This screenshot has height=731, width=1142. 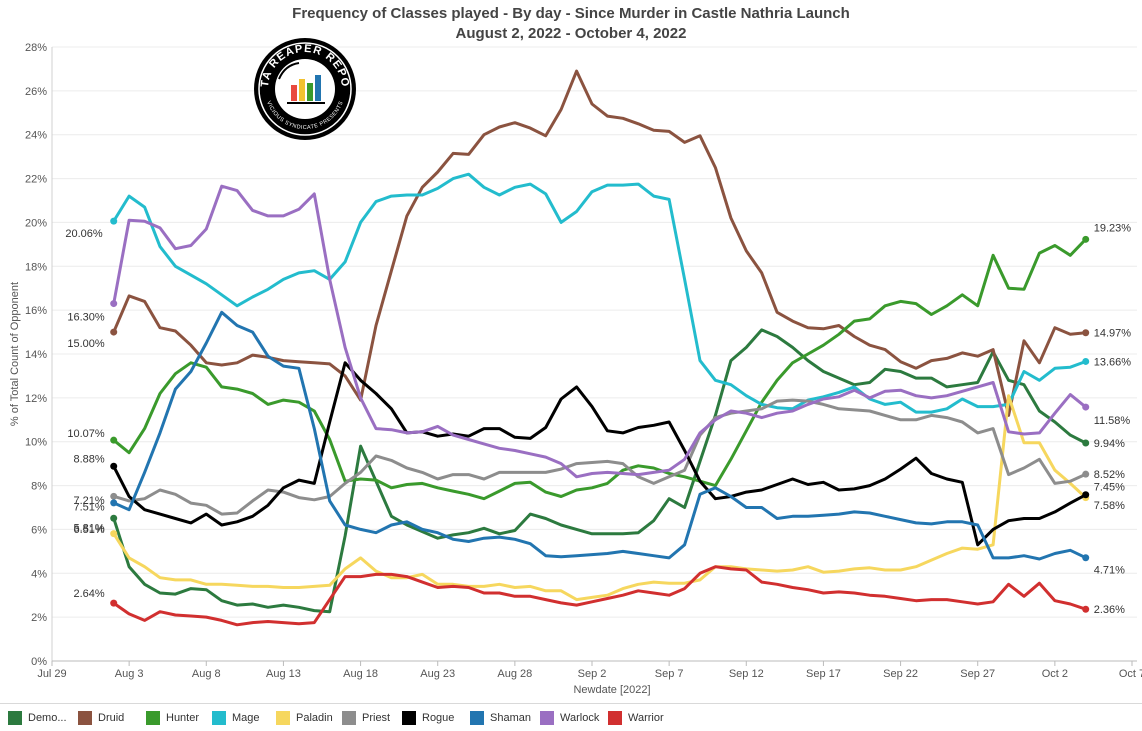 I want to click on end-label-mage: 13.66%, so click(x=1113, y=362).